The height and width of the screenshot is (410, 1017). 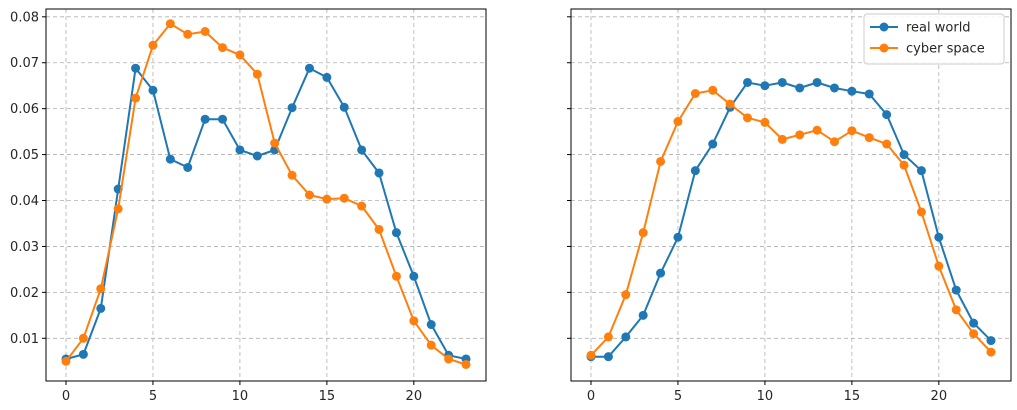 I want to click on x-tick-label: 15, so click(x=327, y=396).